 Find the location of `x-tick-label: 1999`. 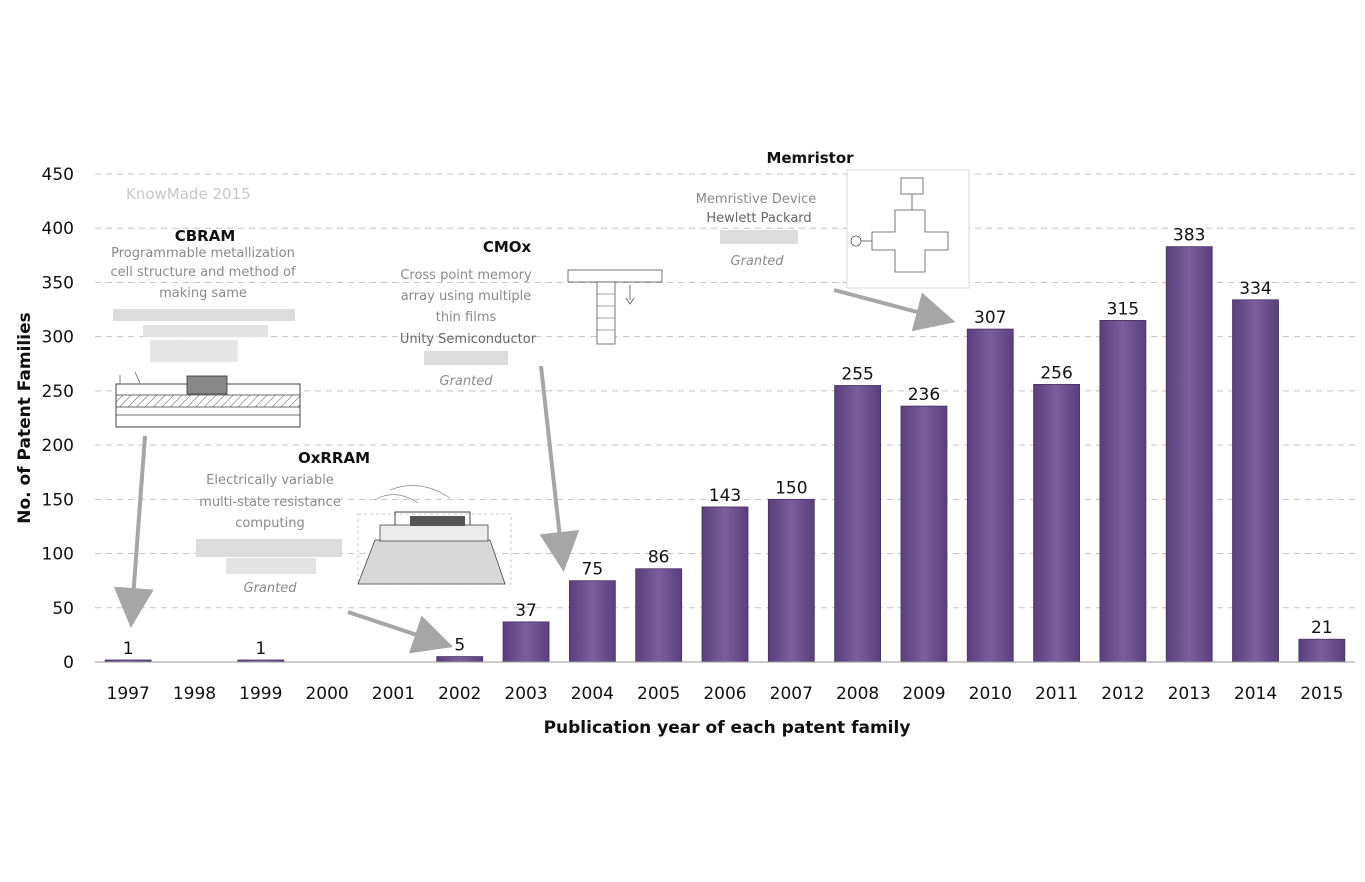

x-tick-label: 1999 is located at coordinates (260, 694).